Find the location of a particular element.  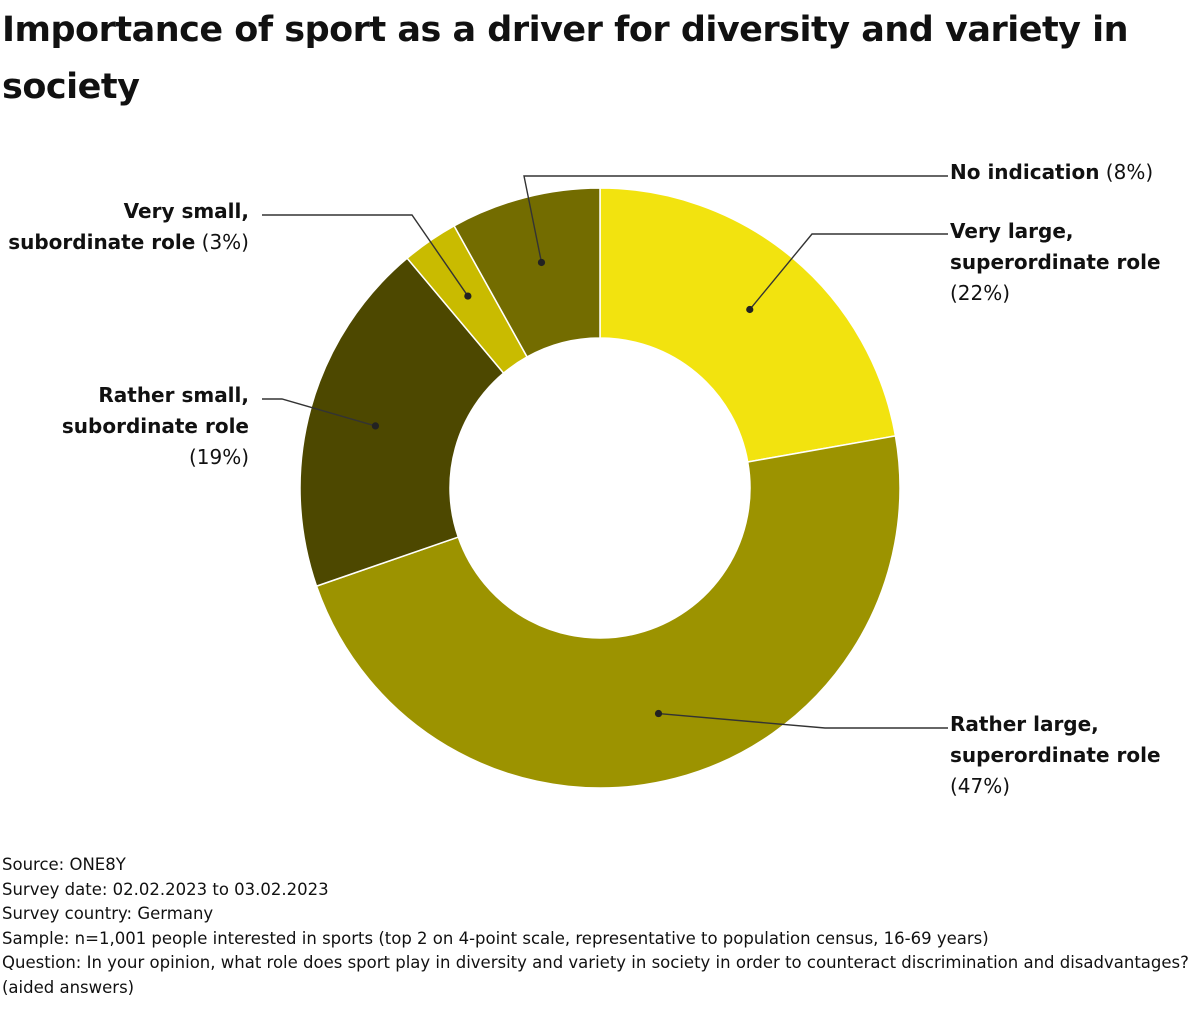

survey-date-note: Survey date: 02.02.2023 to 03.02.2023 is located at coordinates (165, 889).